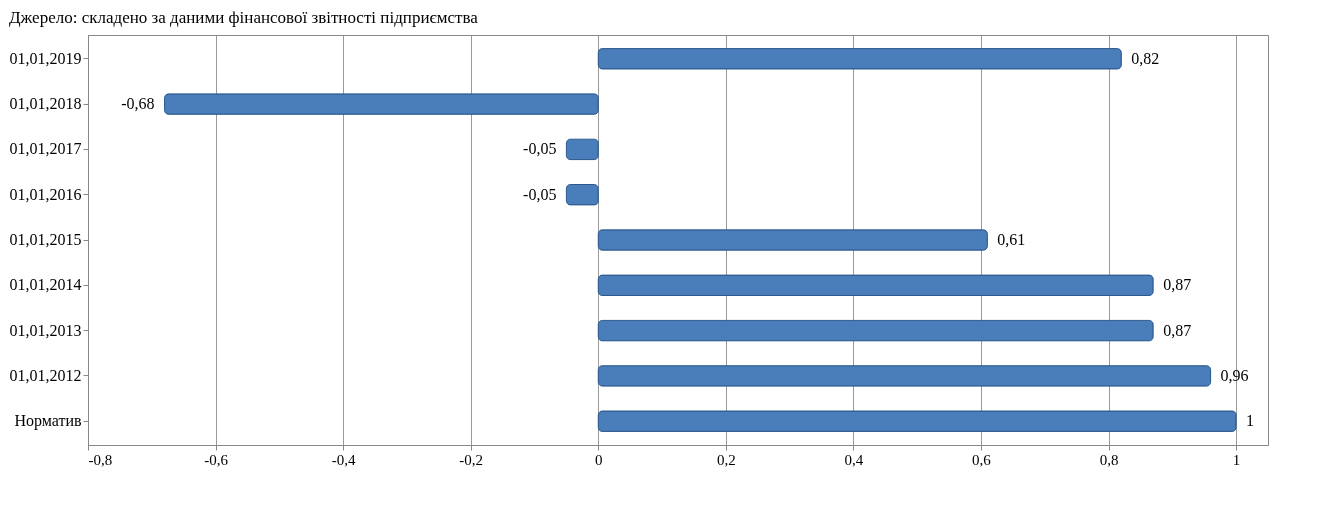  What do you see at coordinates (45, 330) in the screenshot?
I see `y-tick-label: 01,01,2013` at bounding box center [45, 330].